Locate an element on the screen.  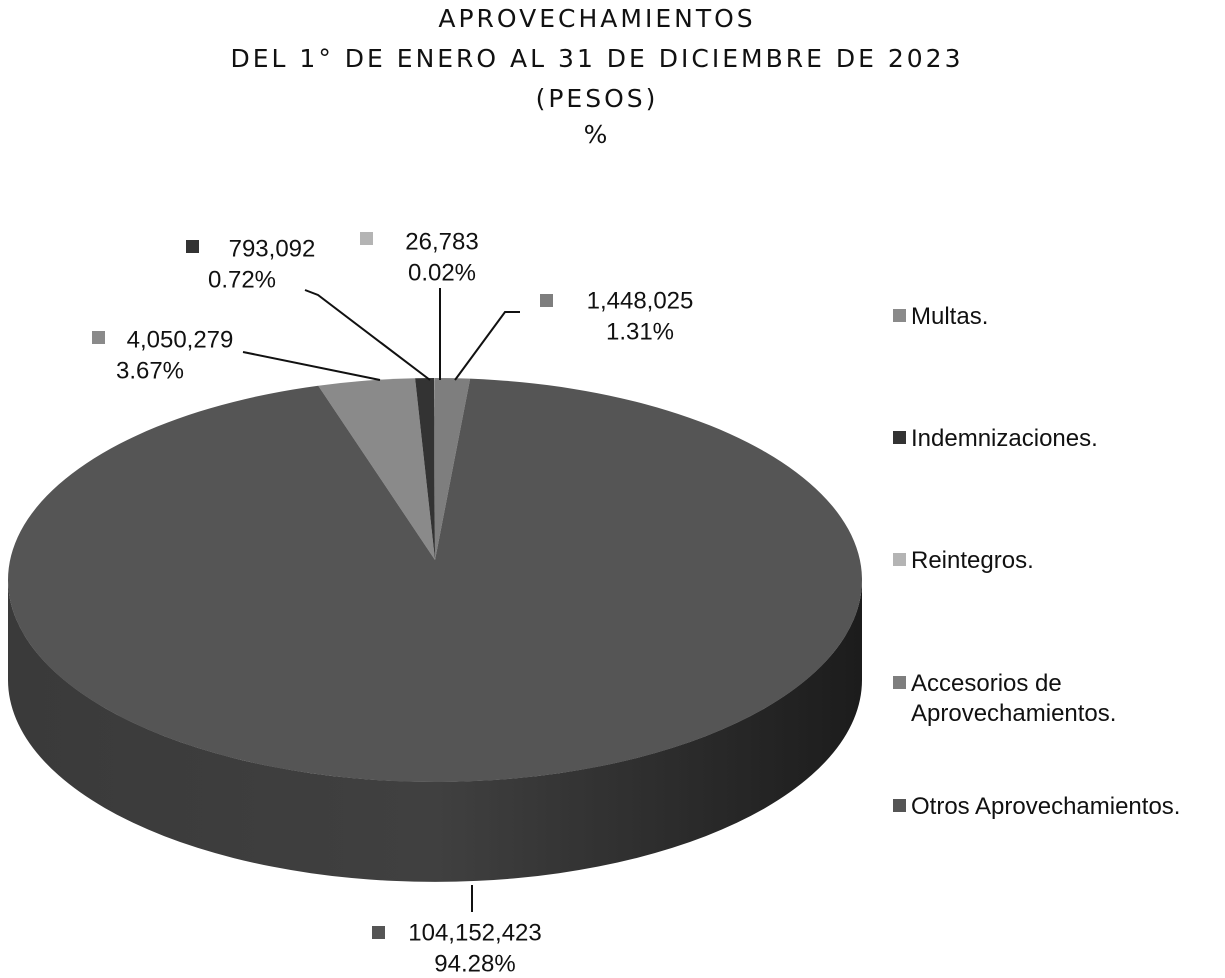
legend-item: Multas. is located at coordinates (1058, 317).